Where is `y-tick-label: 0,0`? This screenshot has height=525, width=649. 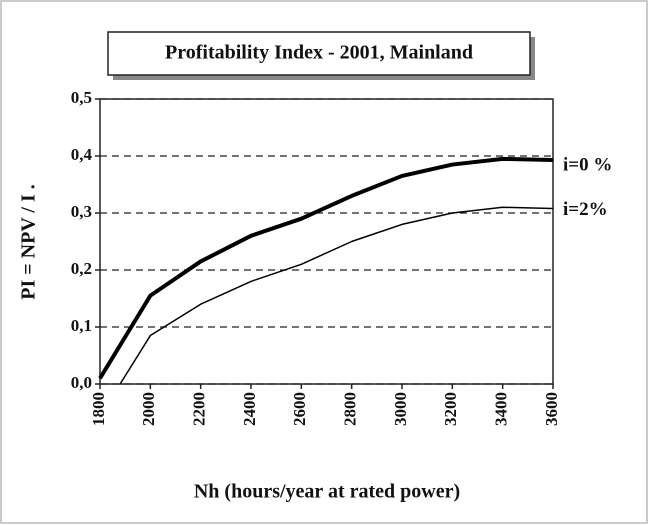 y-tick-label: 0,0 is located at coordinates (81, 382).